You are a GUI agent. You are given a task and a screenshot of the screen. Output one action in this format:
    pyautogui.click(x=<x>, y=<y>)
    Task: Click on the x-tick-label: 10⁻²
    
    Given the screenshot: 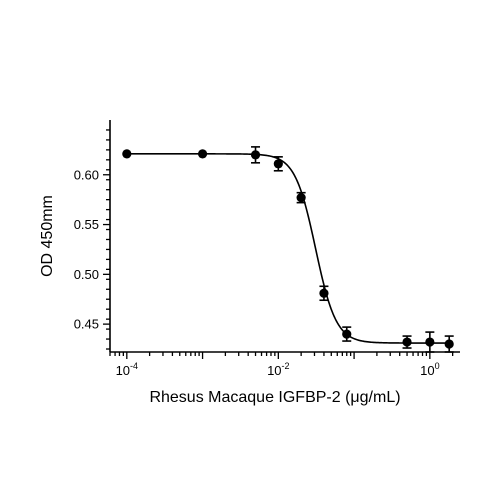 What is the action you would take?
    pyautogui.click(x=278, y=369)
    